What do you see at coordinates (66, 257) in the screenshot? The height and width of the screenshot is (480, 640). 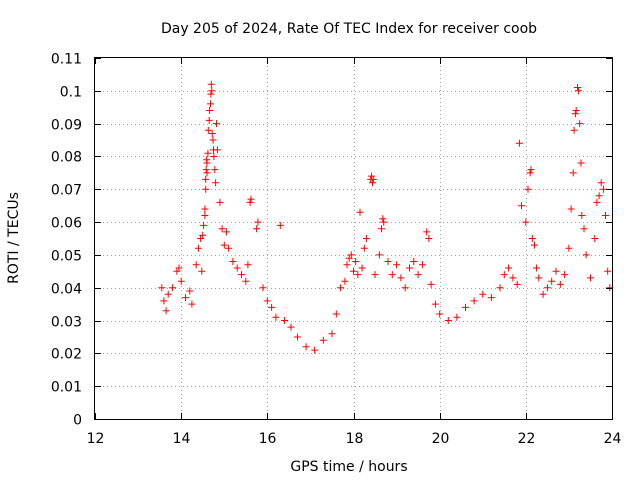 I see `y-tick-label: 0.05` at bounding box center [66, 257].